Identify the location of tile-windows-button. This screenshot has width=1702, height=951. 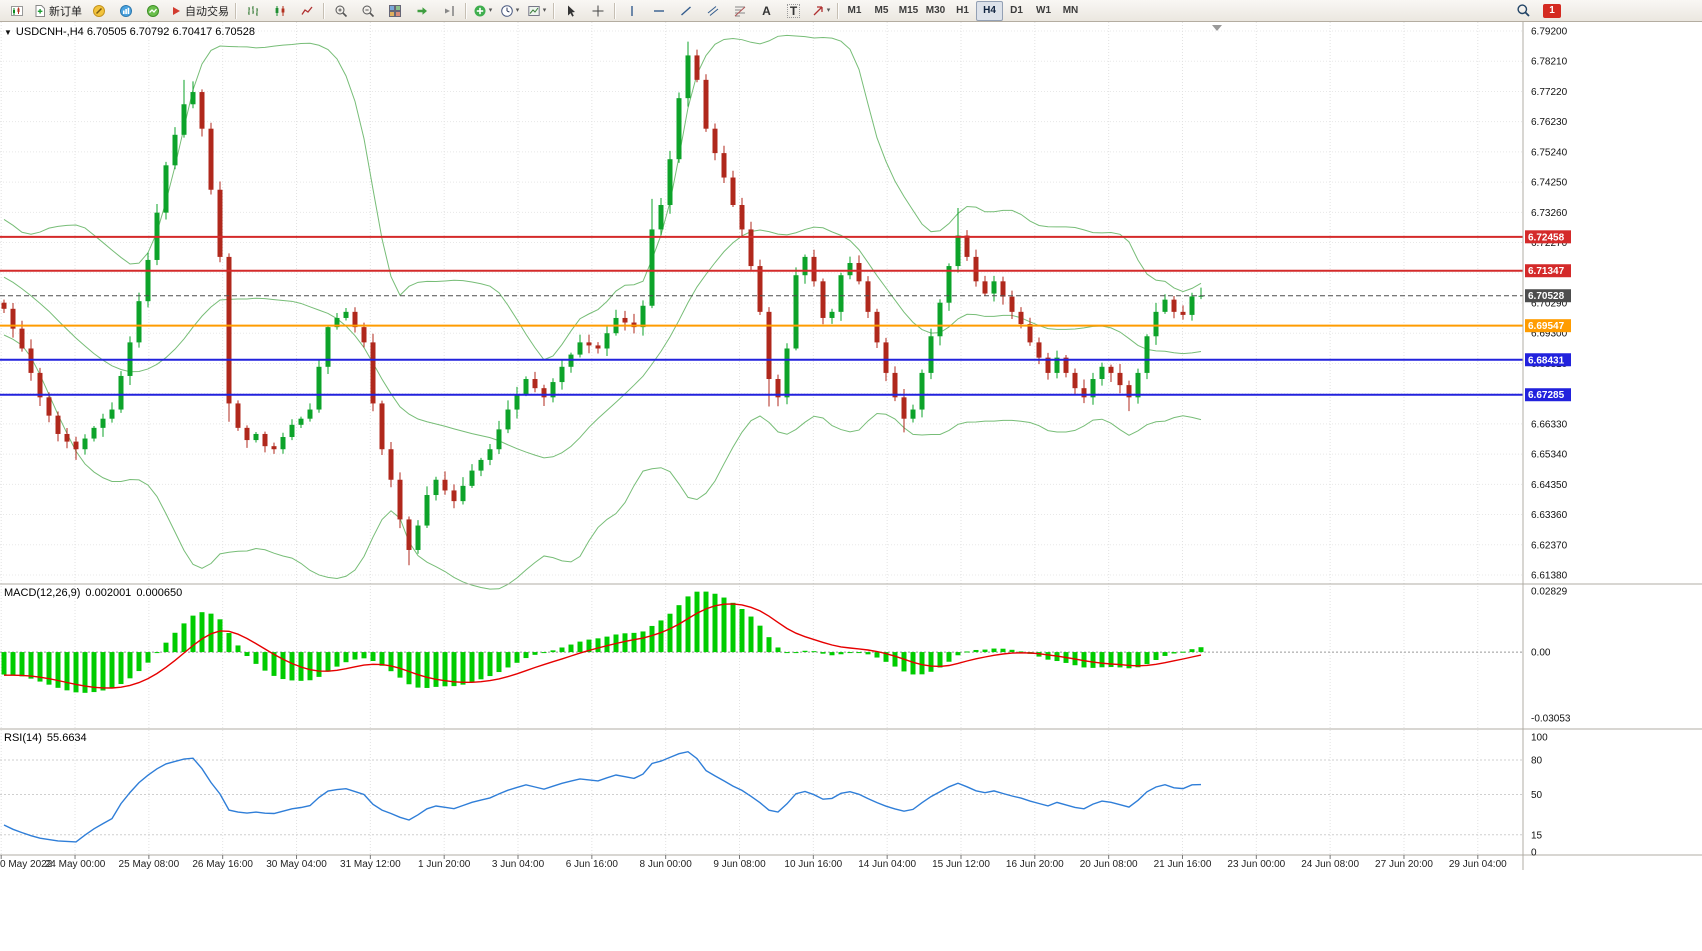
(394, 10).